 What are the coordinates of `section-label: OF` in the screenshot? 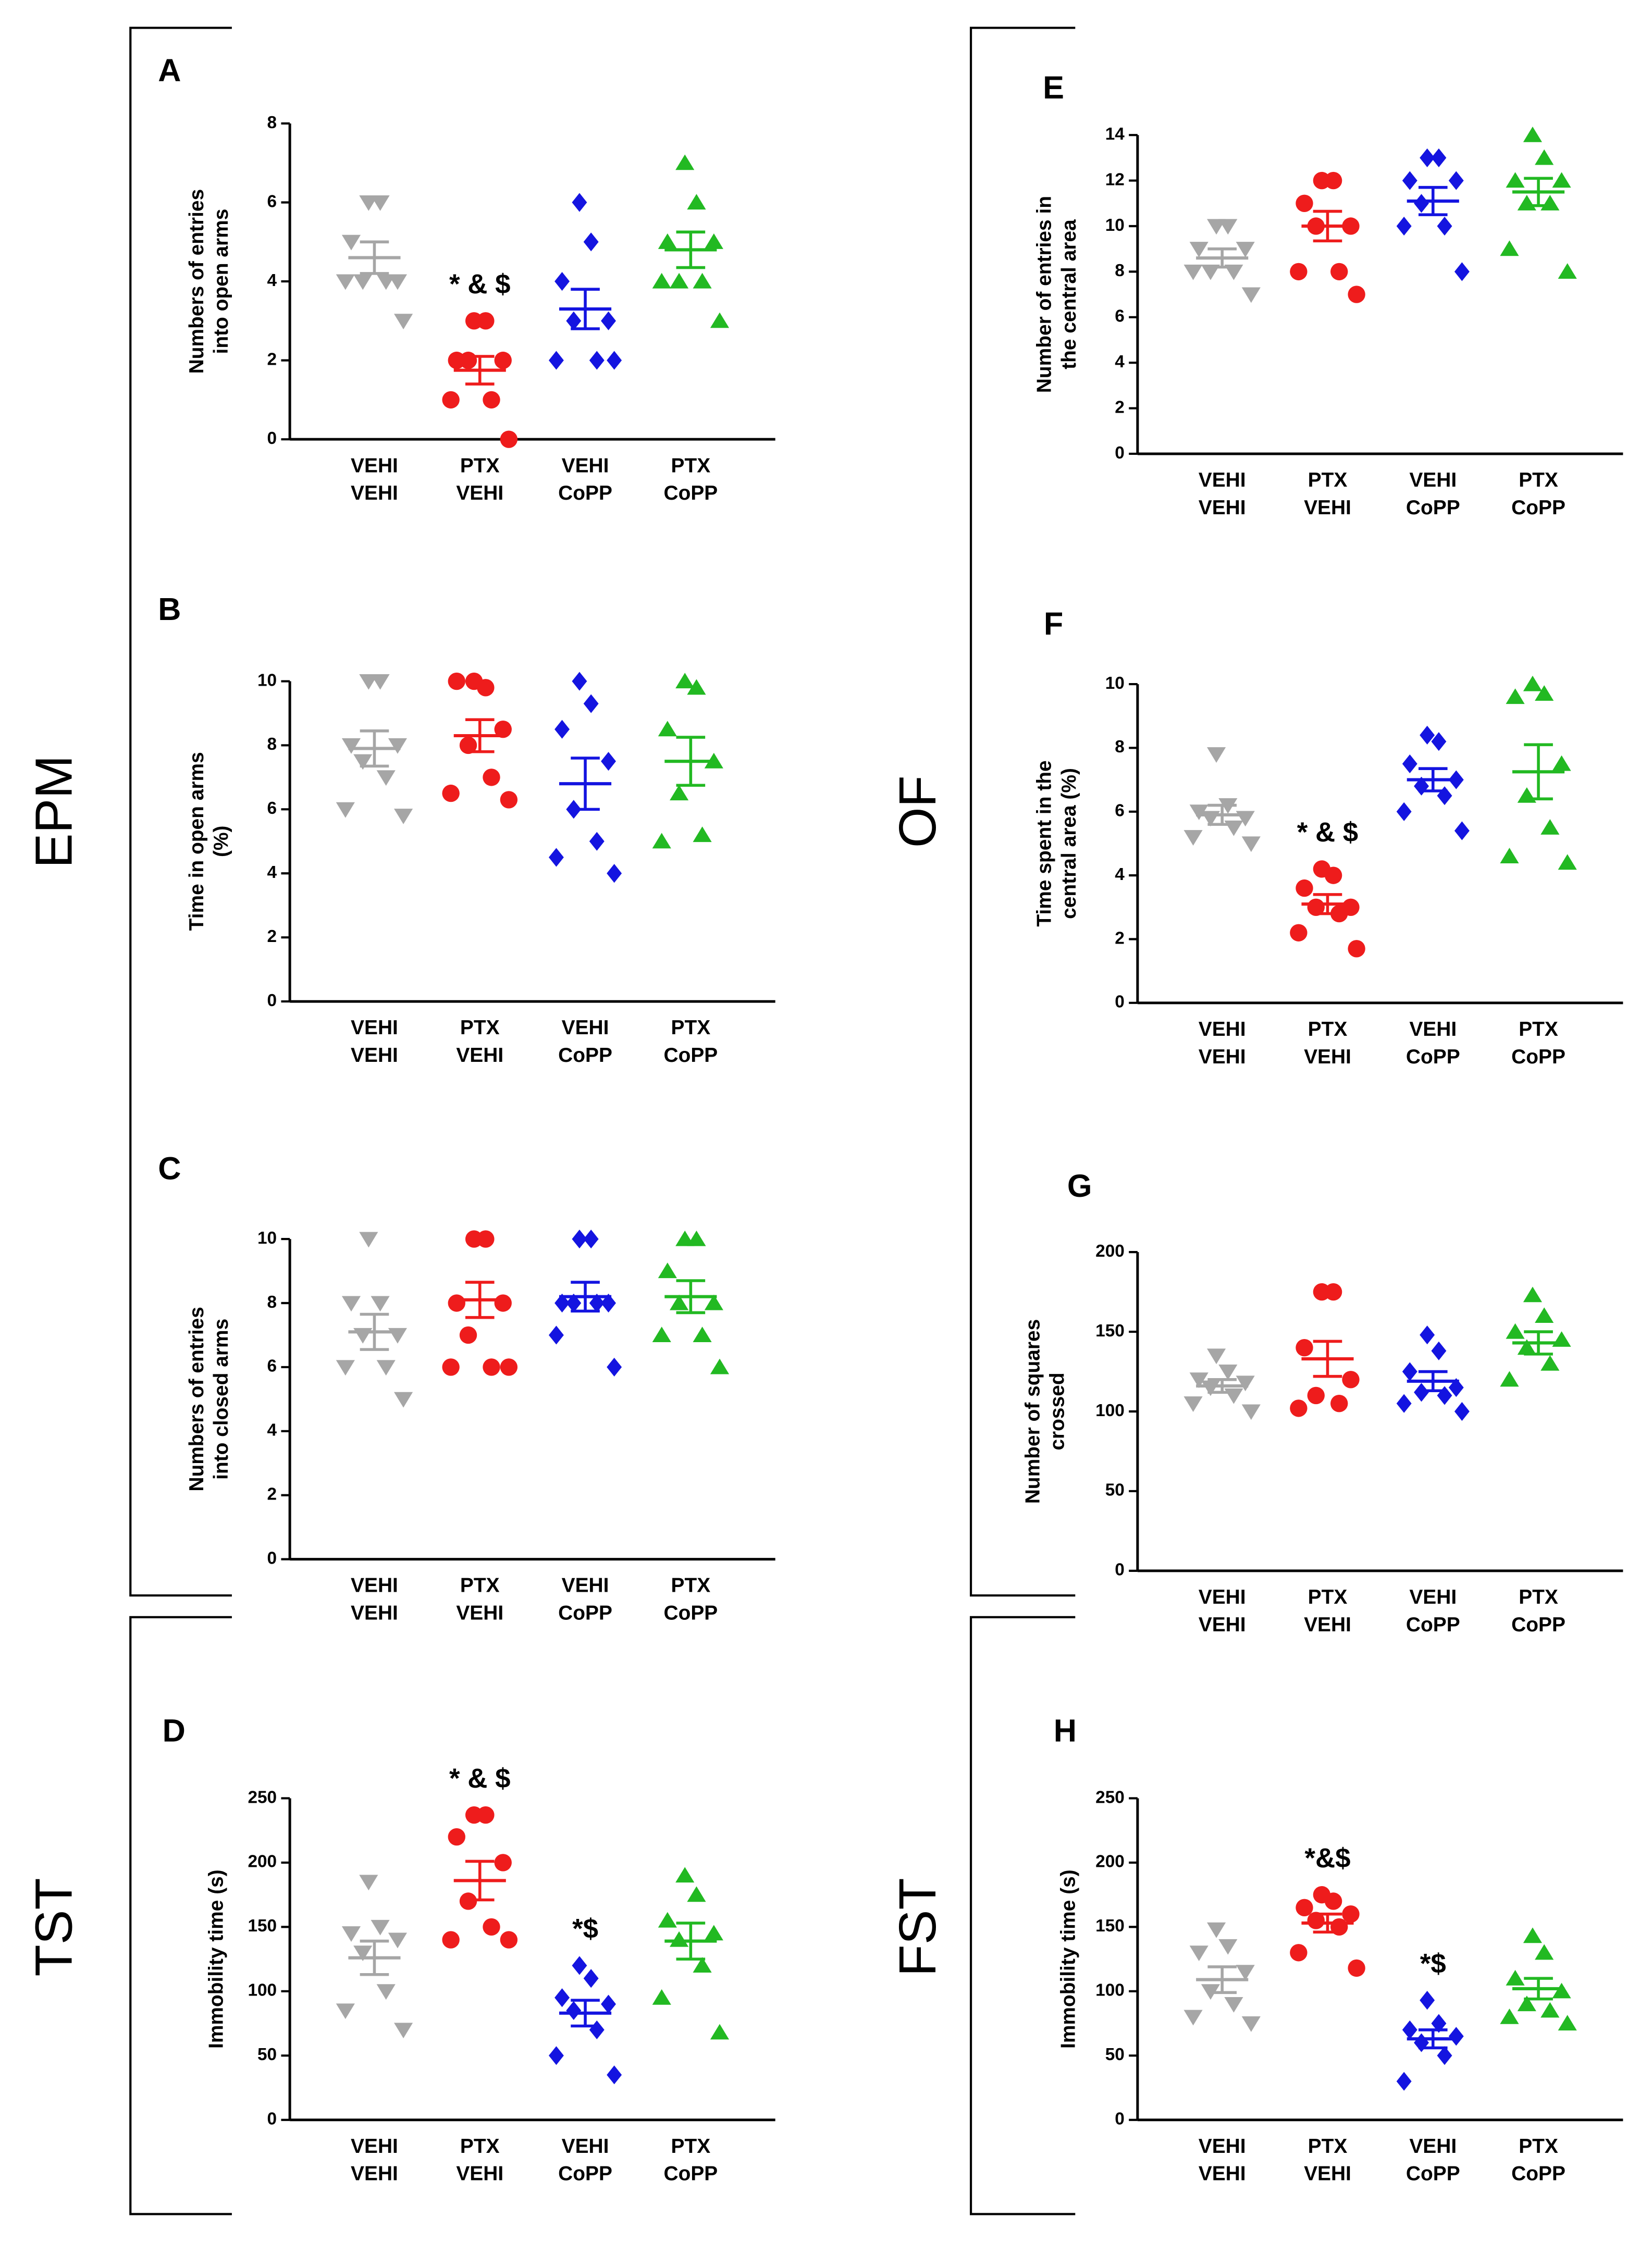 It's located at (918, 811).